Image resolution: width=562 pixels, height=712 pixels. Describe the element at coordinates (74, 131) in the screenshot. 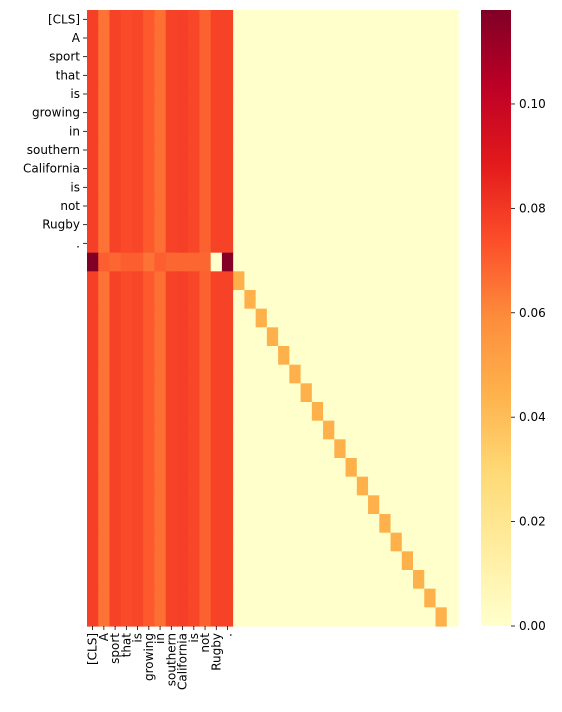

I see `row-tick-label: in` at that location.